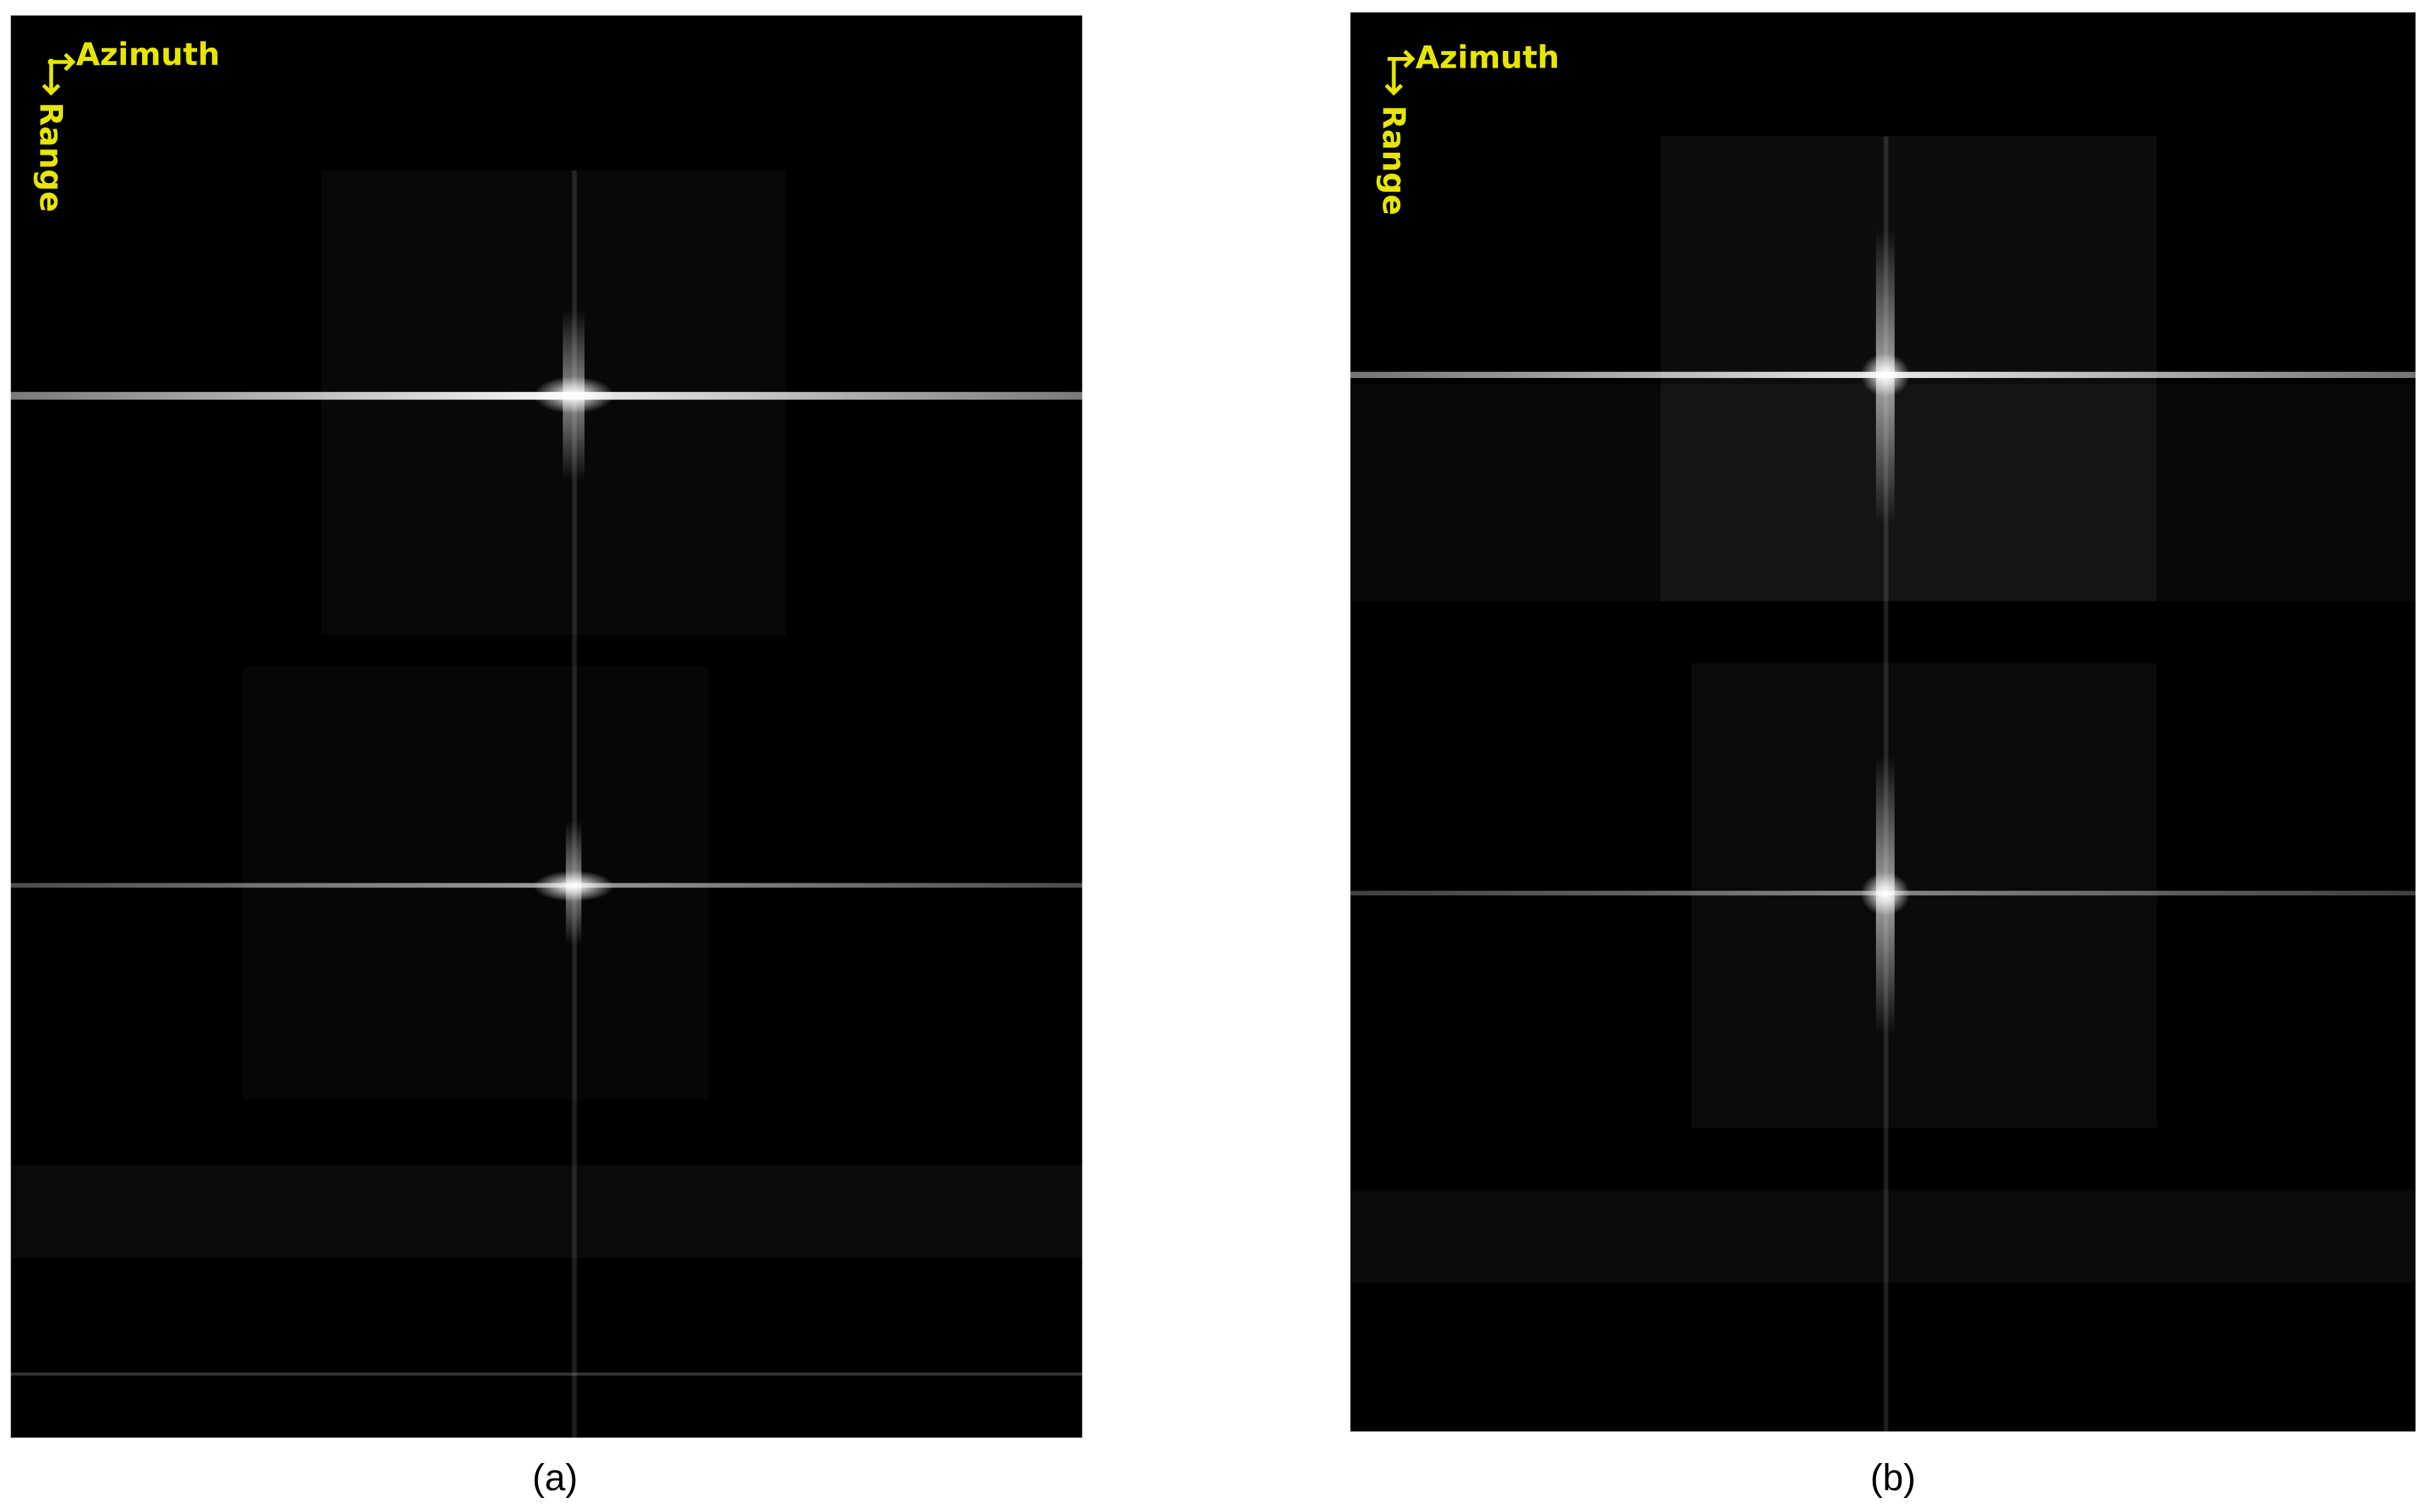  What do you see at coordinates (546, 1374) in the screenshot?
I see `range-line` at bounding box center [546, 1374].